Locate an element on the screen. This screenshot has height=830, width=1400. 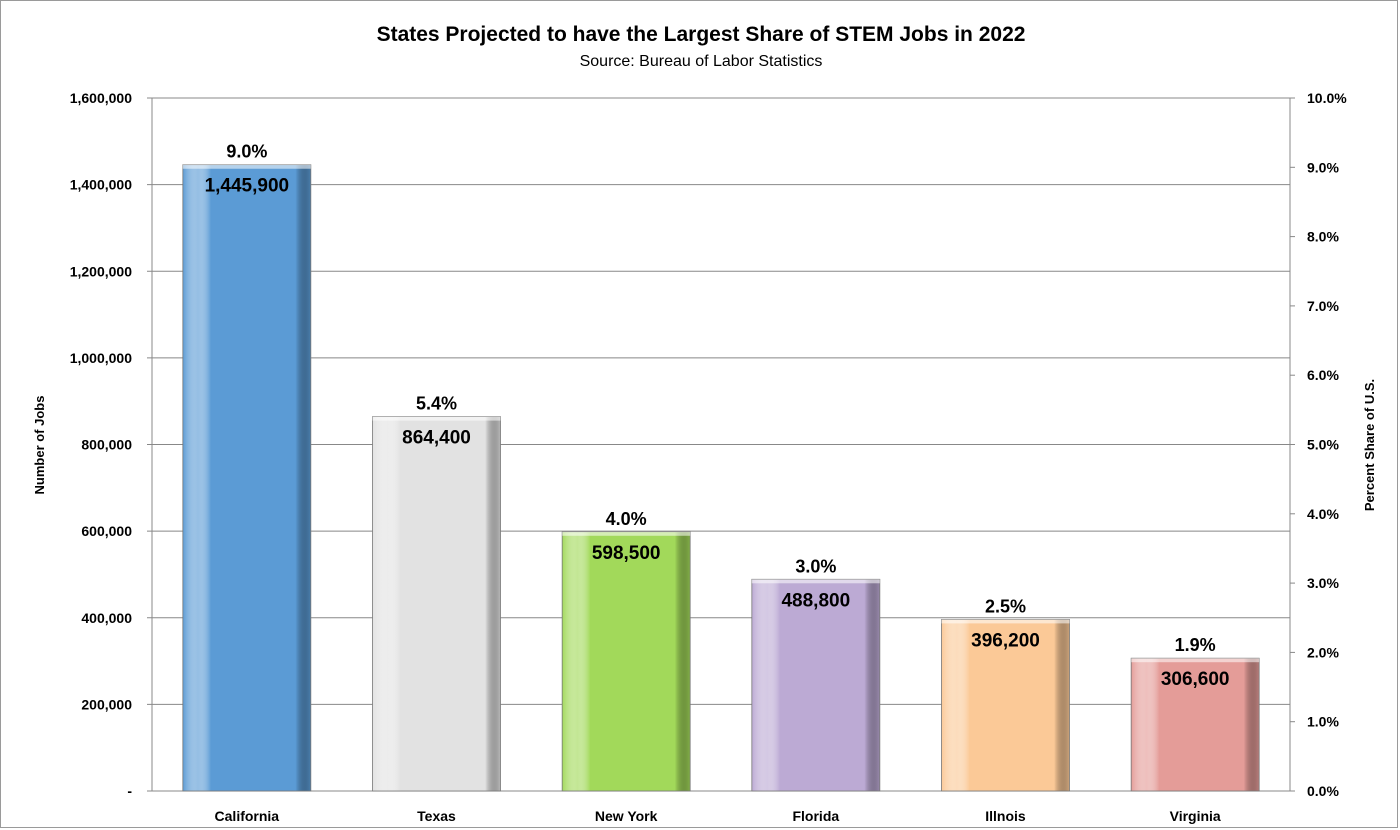
chart-subtitle: Source: Bureau of Labor Statistics is located at coordinates (701, 61).